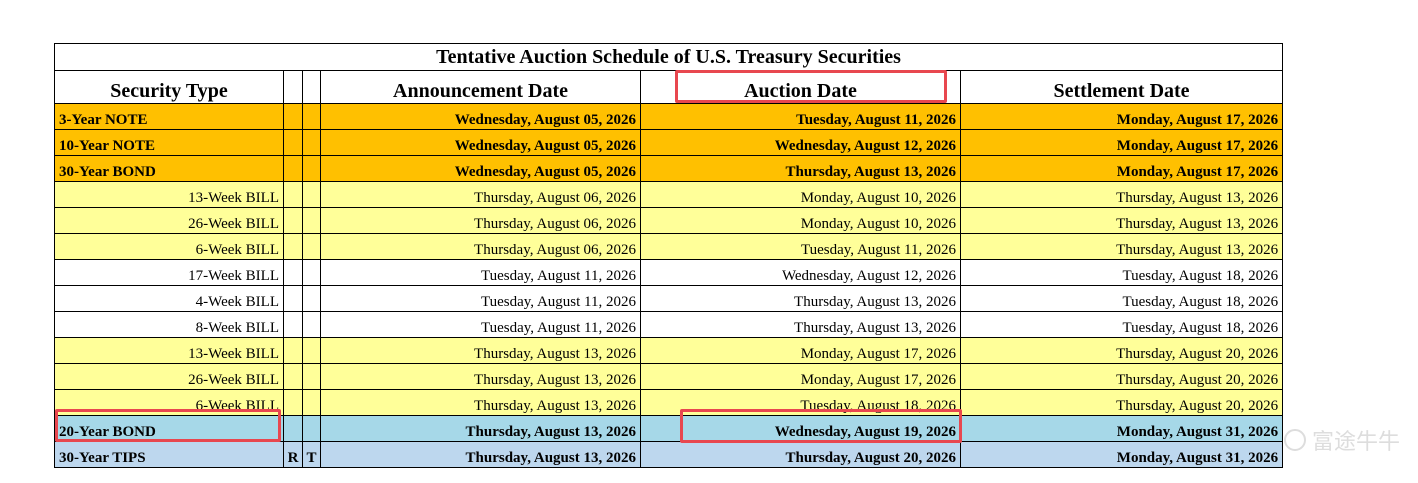 This screenshot has width=1418, height=483. Describe the element at coordinates (169, 272) in the screenshot. I see `security-type-cell: 17-Week BILL` at that location.